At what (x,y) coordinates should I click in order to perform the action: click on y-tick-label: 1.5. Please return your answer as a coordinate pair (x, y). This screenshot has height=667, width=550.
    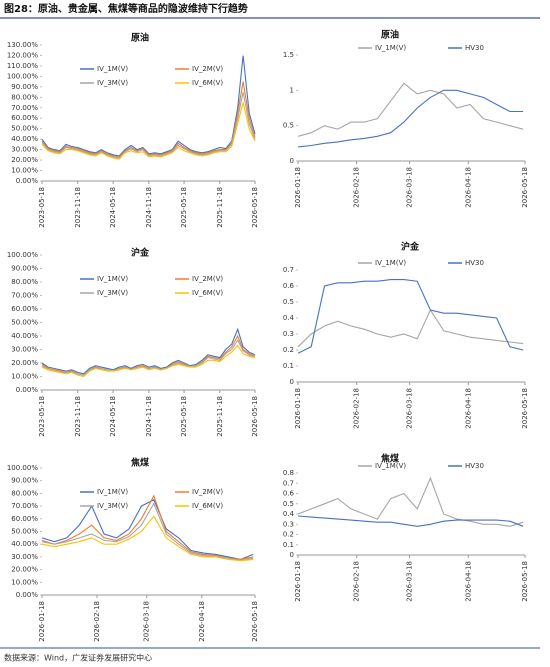
    Looking at the image, I should click on (288, 55).